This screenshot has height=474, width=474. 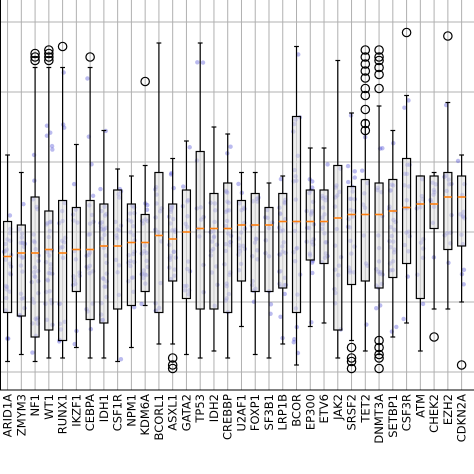 I want to click on box-SRSF2, so click(x=351, y=235).